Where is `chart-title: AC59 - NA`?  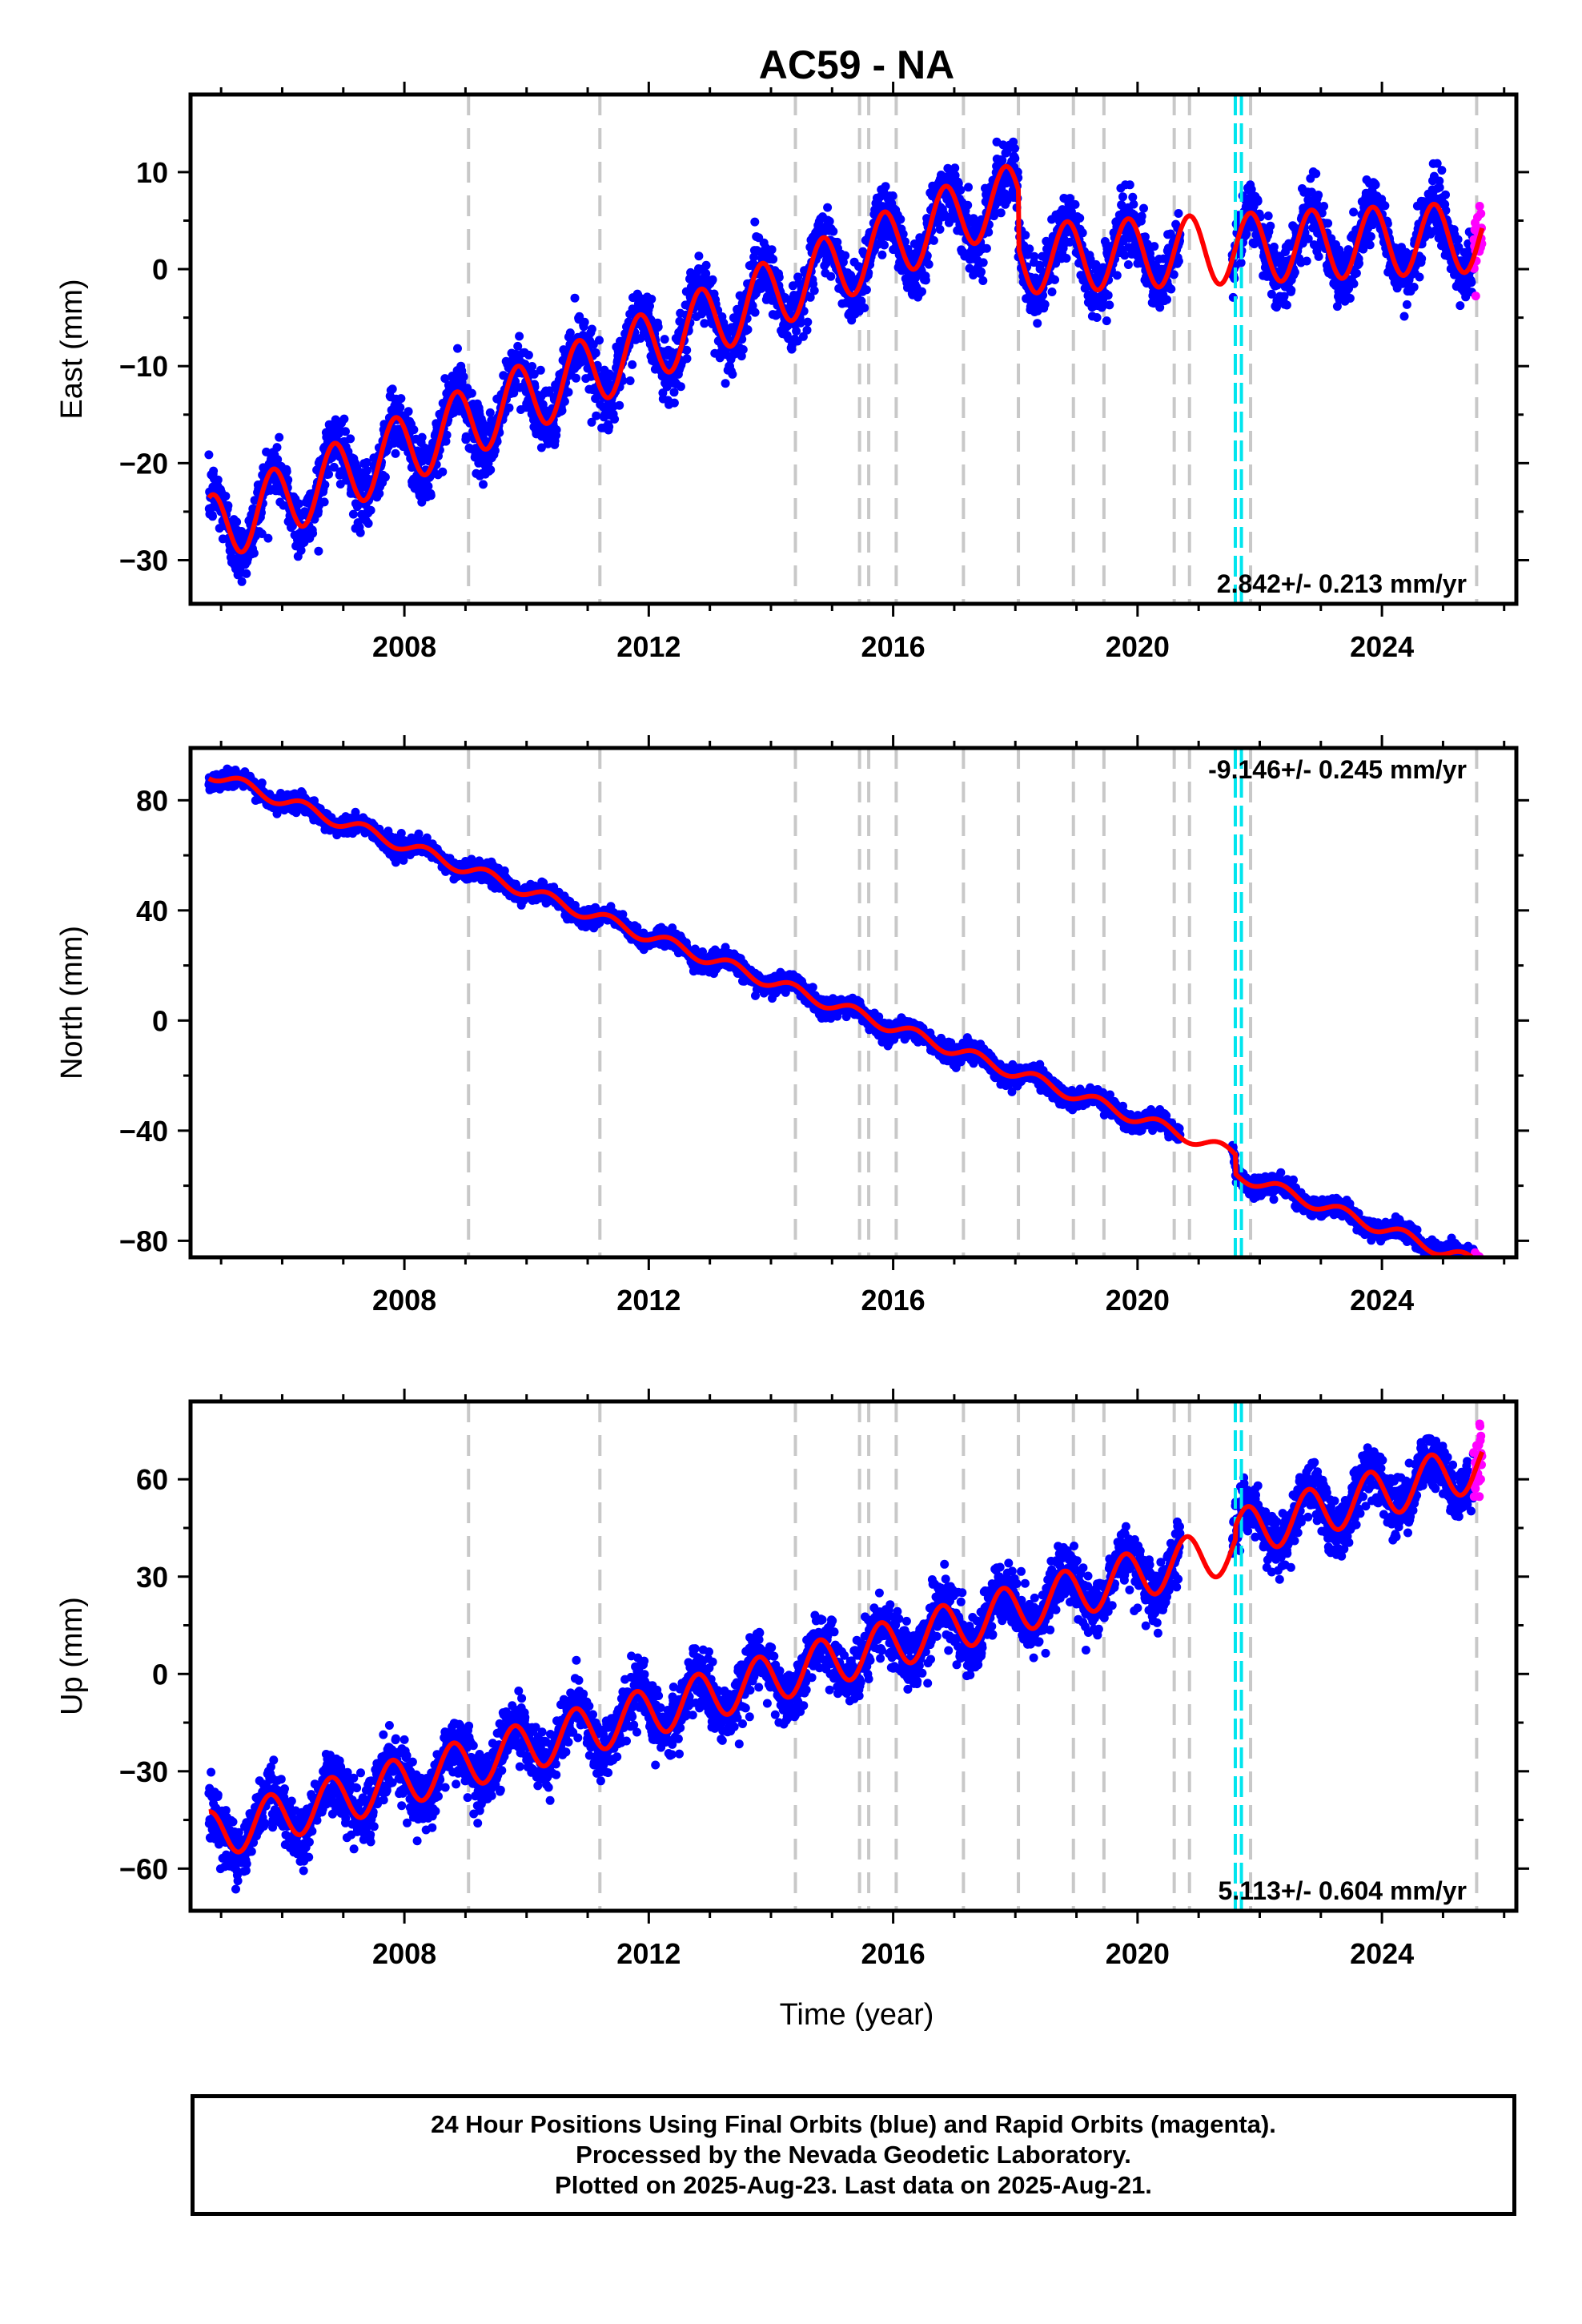 chart-title: AC59 - NA is located at coordinates (856, 64).